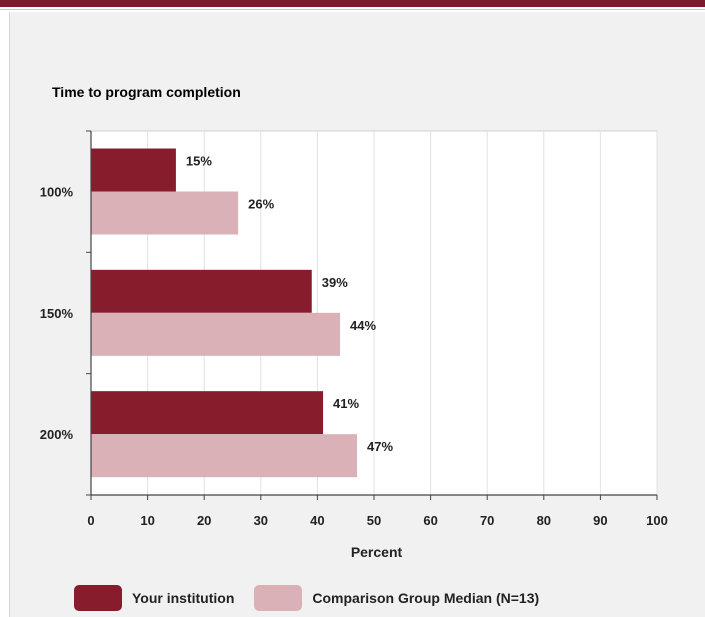 The width and height of the screenshot is (705, 617). I want to click on x-axis-title: Percent, so click(376, 552).